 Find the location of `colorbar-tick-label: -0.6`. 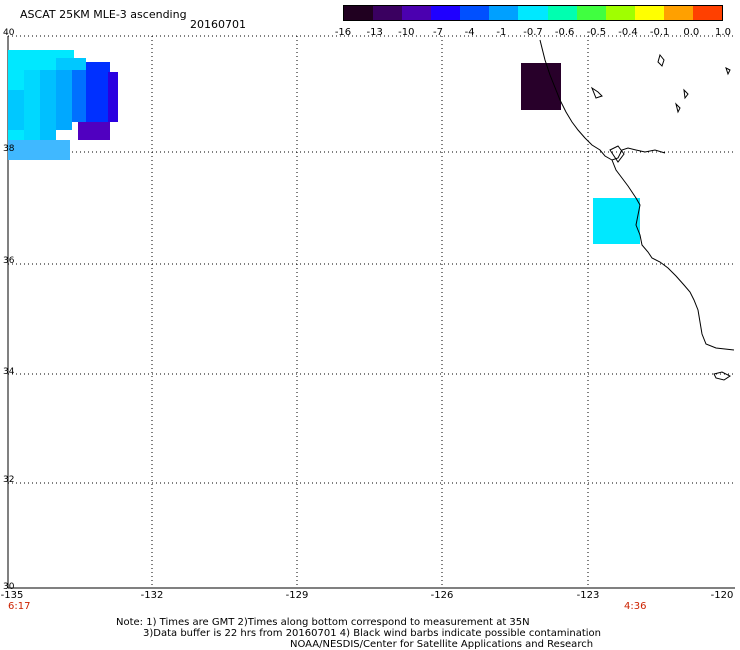

colorbar-tick-label: -0.6 is located at coordinates (564, 32).